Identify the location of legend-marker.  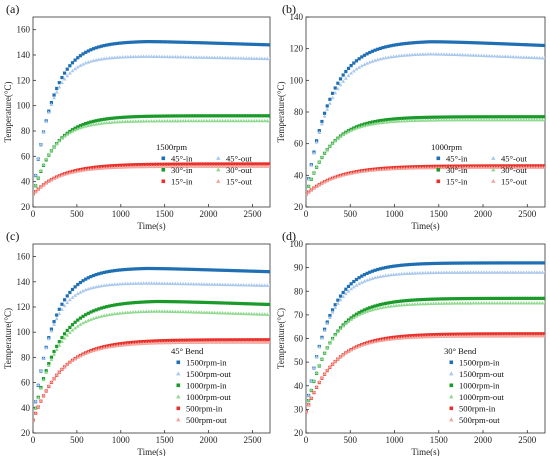
(178, 373).